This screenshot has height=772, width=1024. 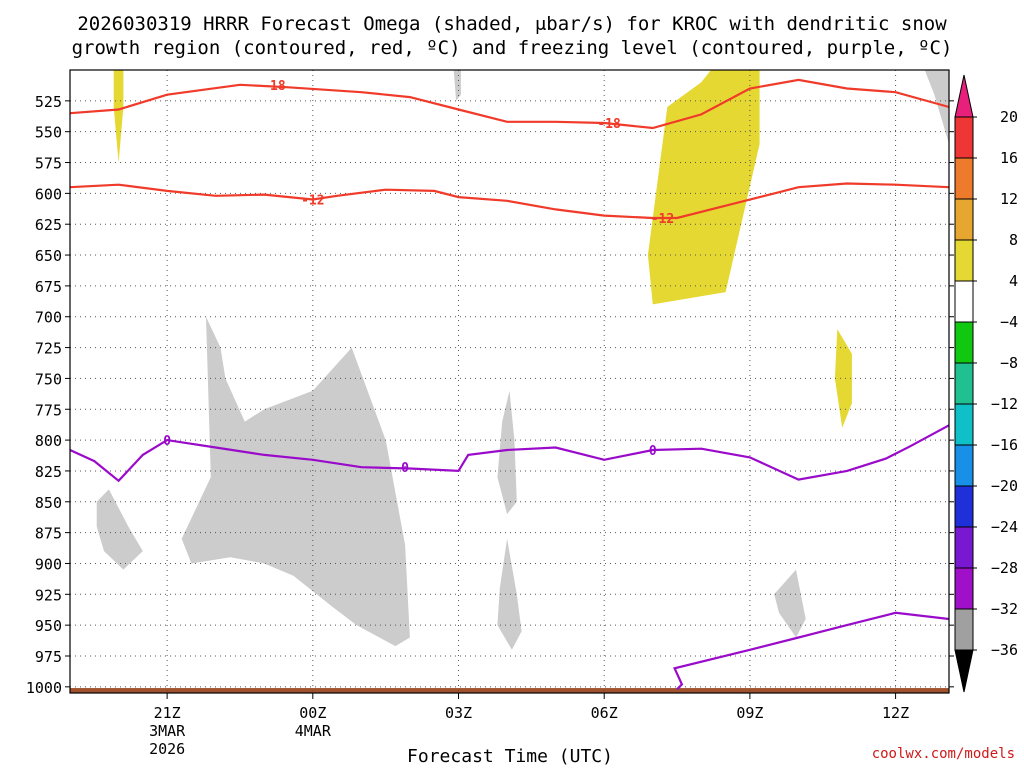 What do you see at coordinates (1009, 117) in the screenshot?
I see `colorbar-label: 20` at bounding box center [1009, 117].